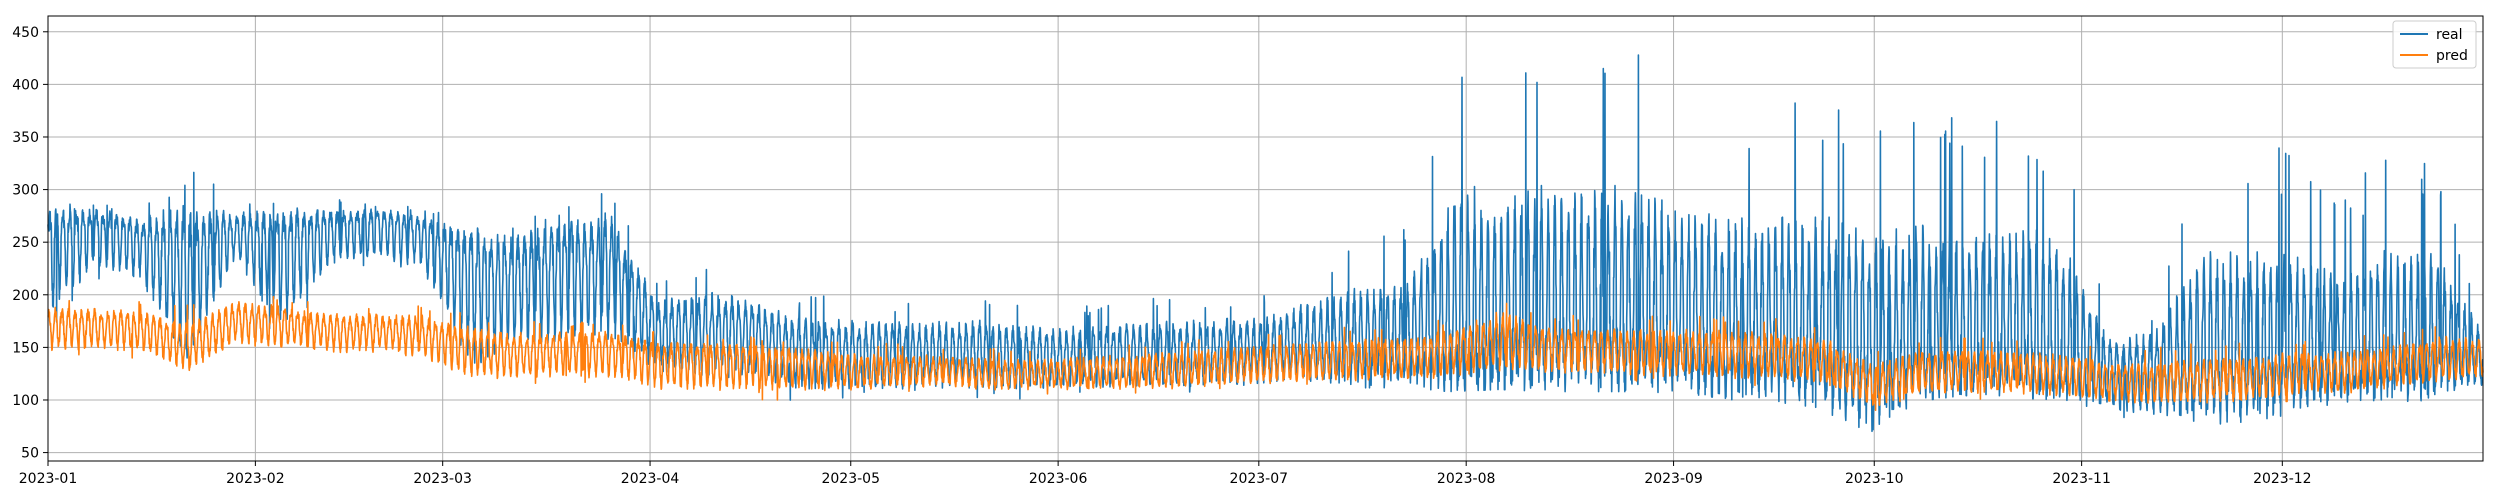 The width and height of the screenshot is (2500, 500). Describe the element at coordinates (1259, 479) in the screenshot. I see `x-tick-label: 2023-07` at that location.